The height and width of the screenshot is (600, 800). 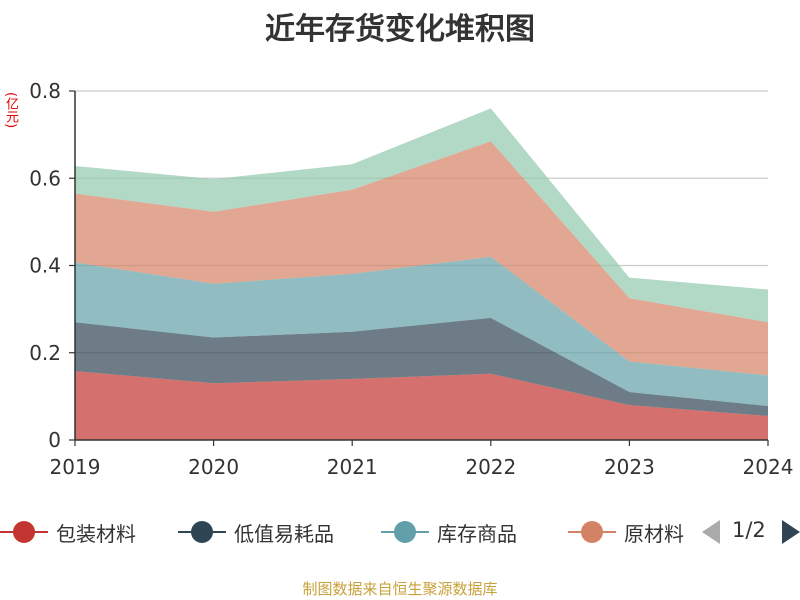 I want to click on legend-item: 库存商品, so click(x=449, y=532).